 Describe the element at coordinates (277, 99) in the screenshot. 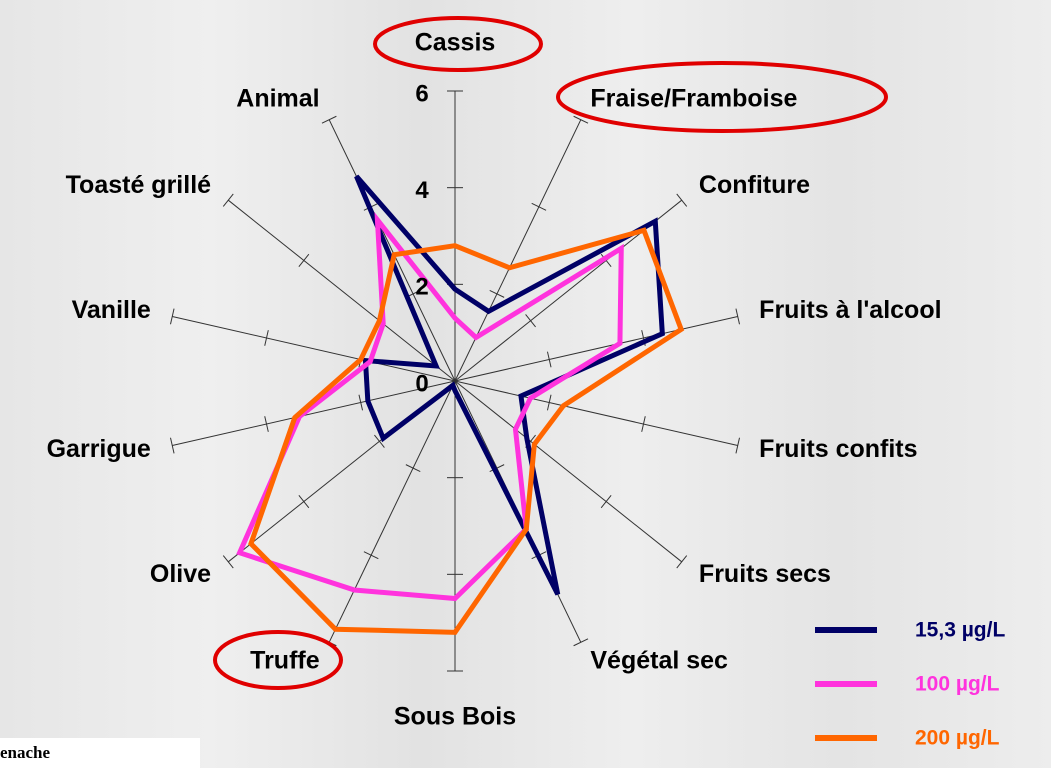

I see `category-label: Animal` at that location.